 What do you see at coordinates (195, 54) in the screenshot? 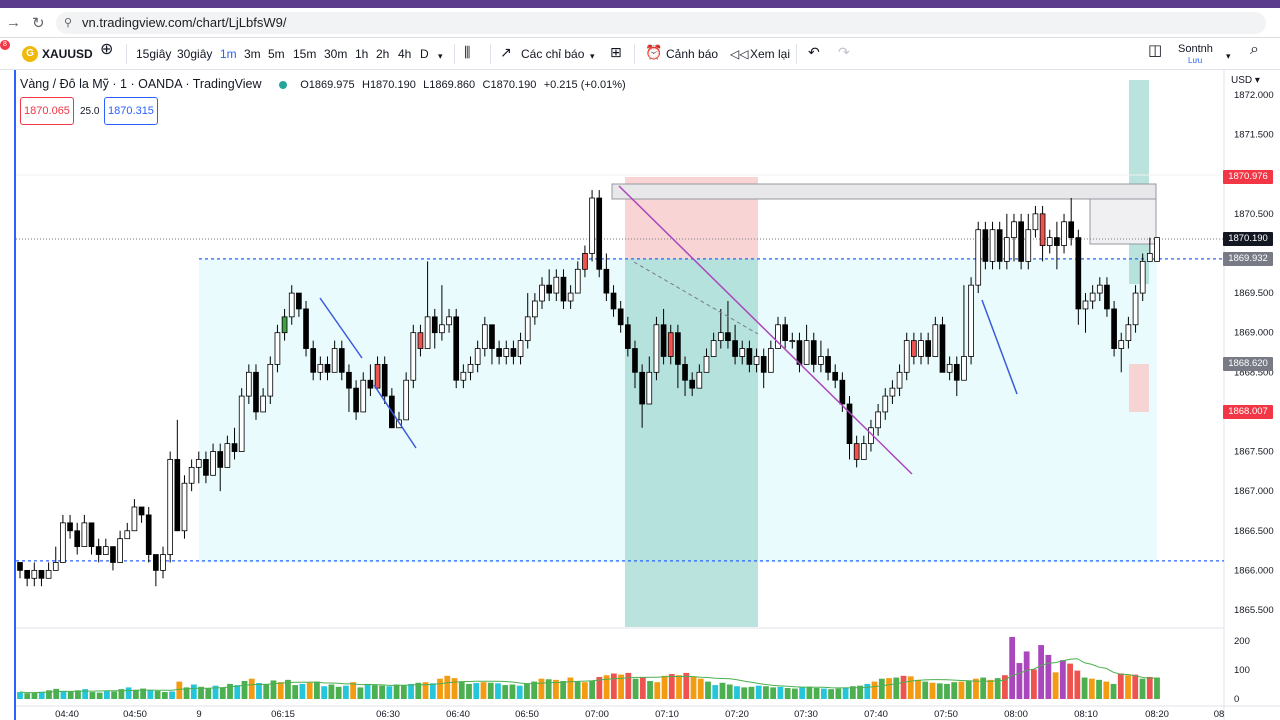
I see `interval-30s: 30giây` at bounding box center [195, 54].